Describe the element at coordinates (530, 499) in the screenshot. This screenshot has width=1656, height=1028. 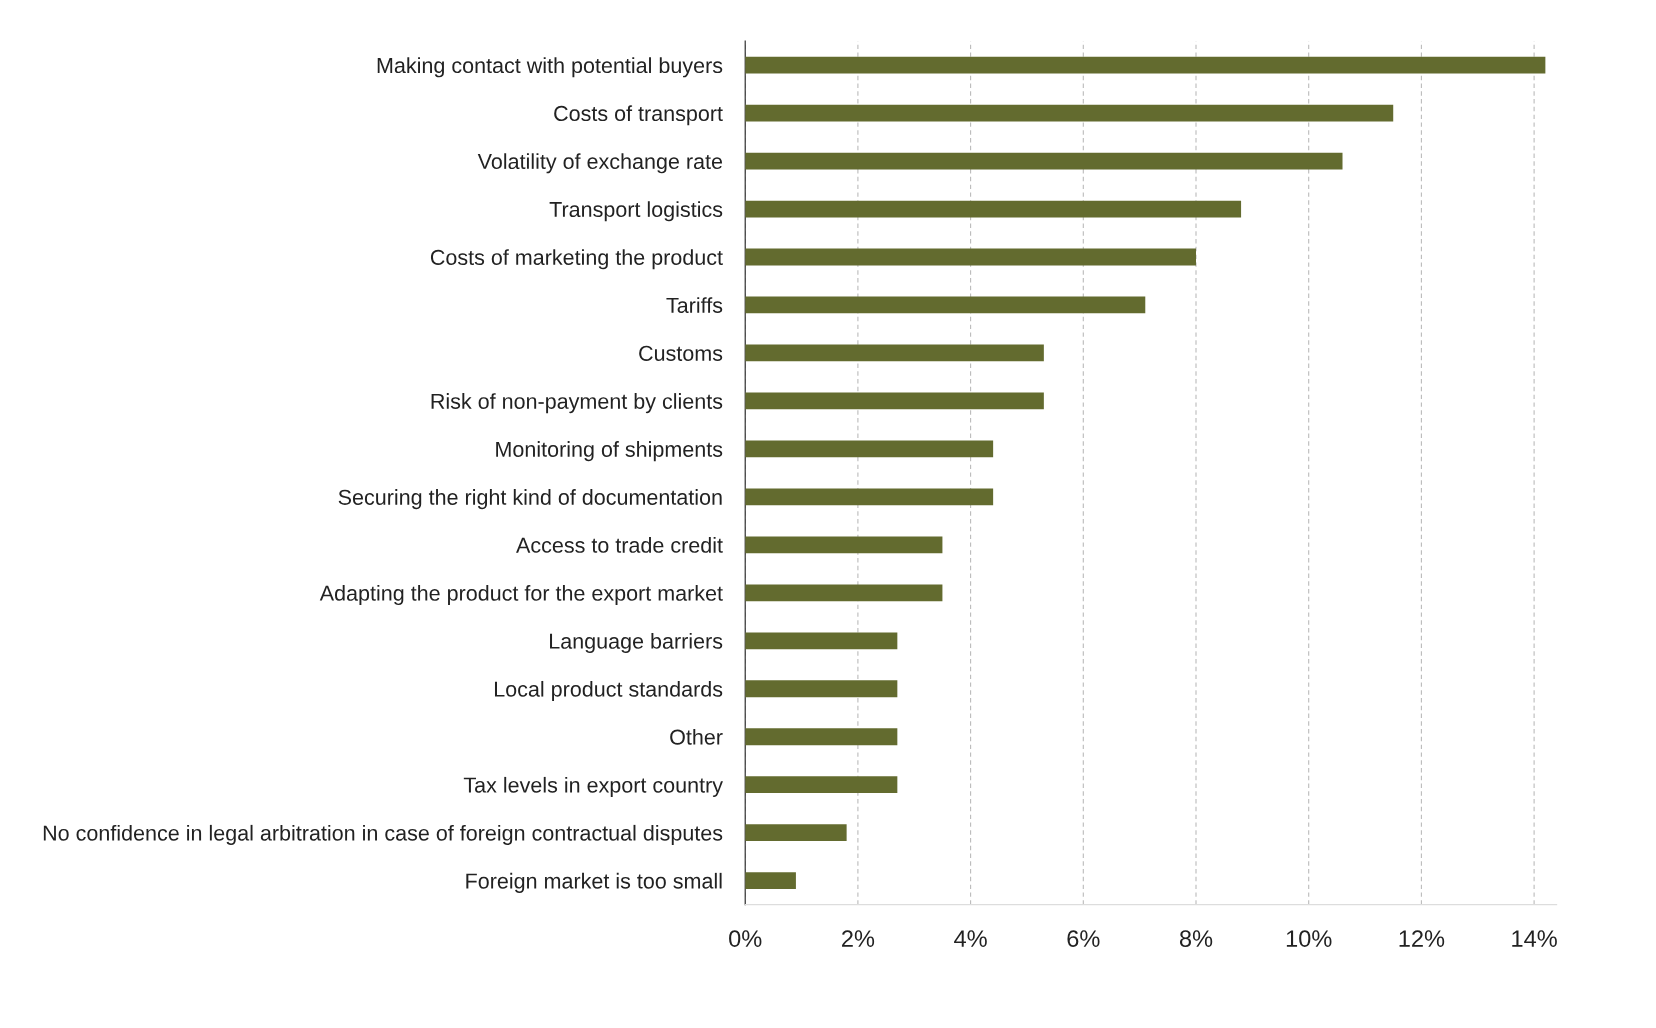
I see `y-tick-label: Securing the right kind of documentation` at that location.